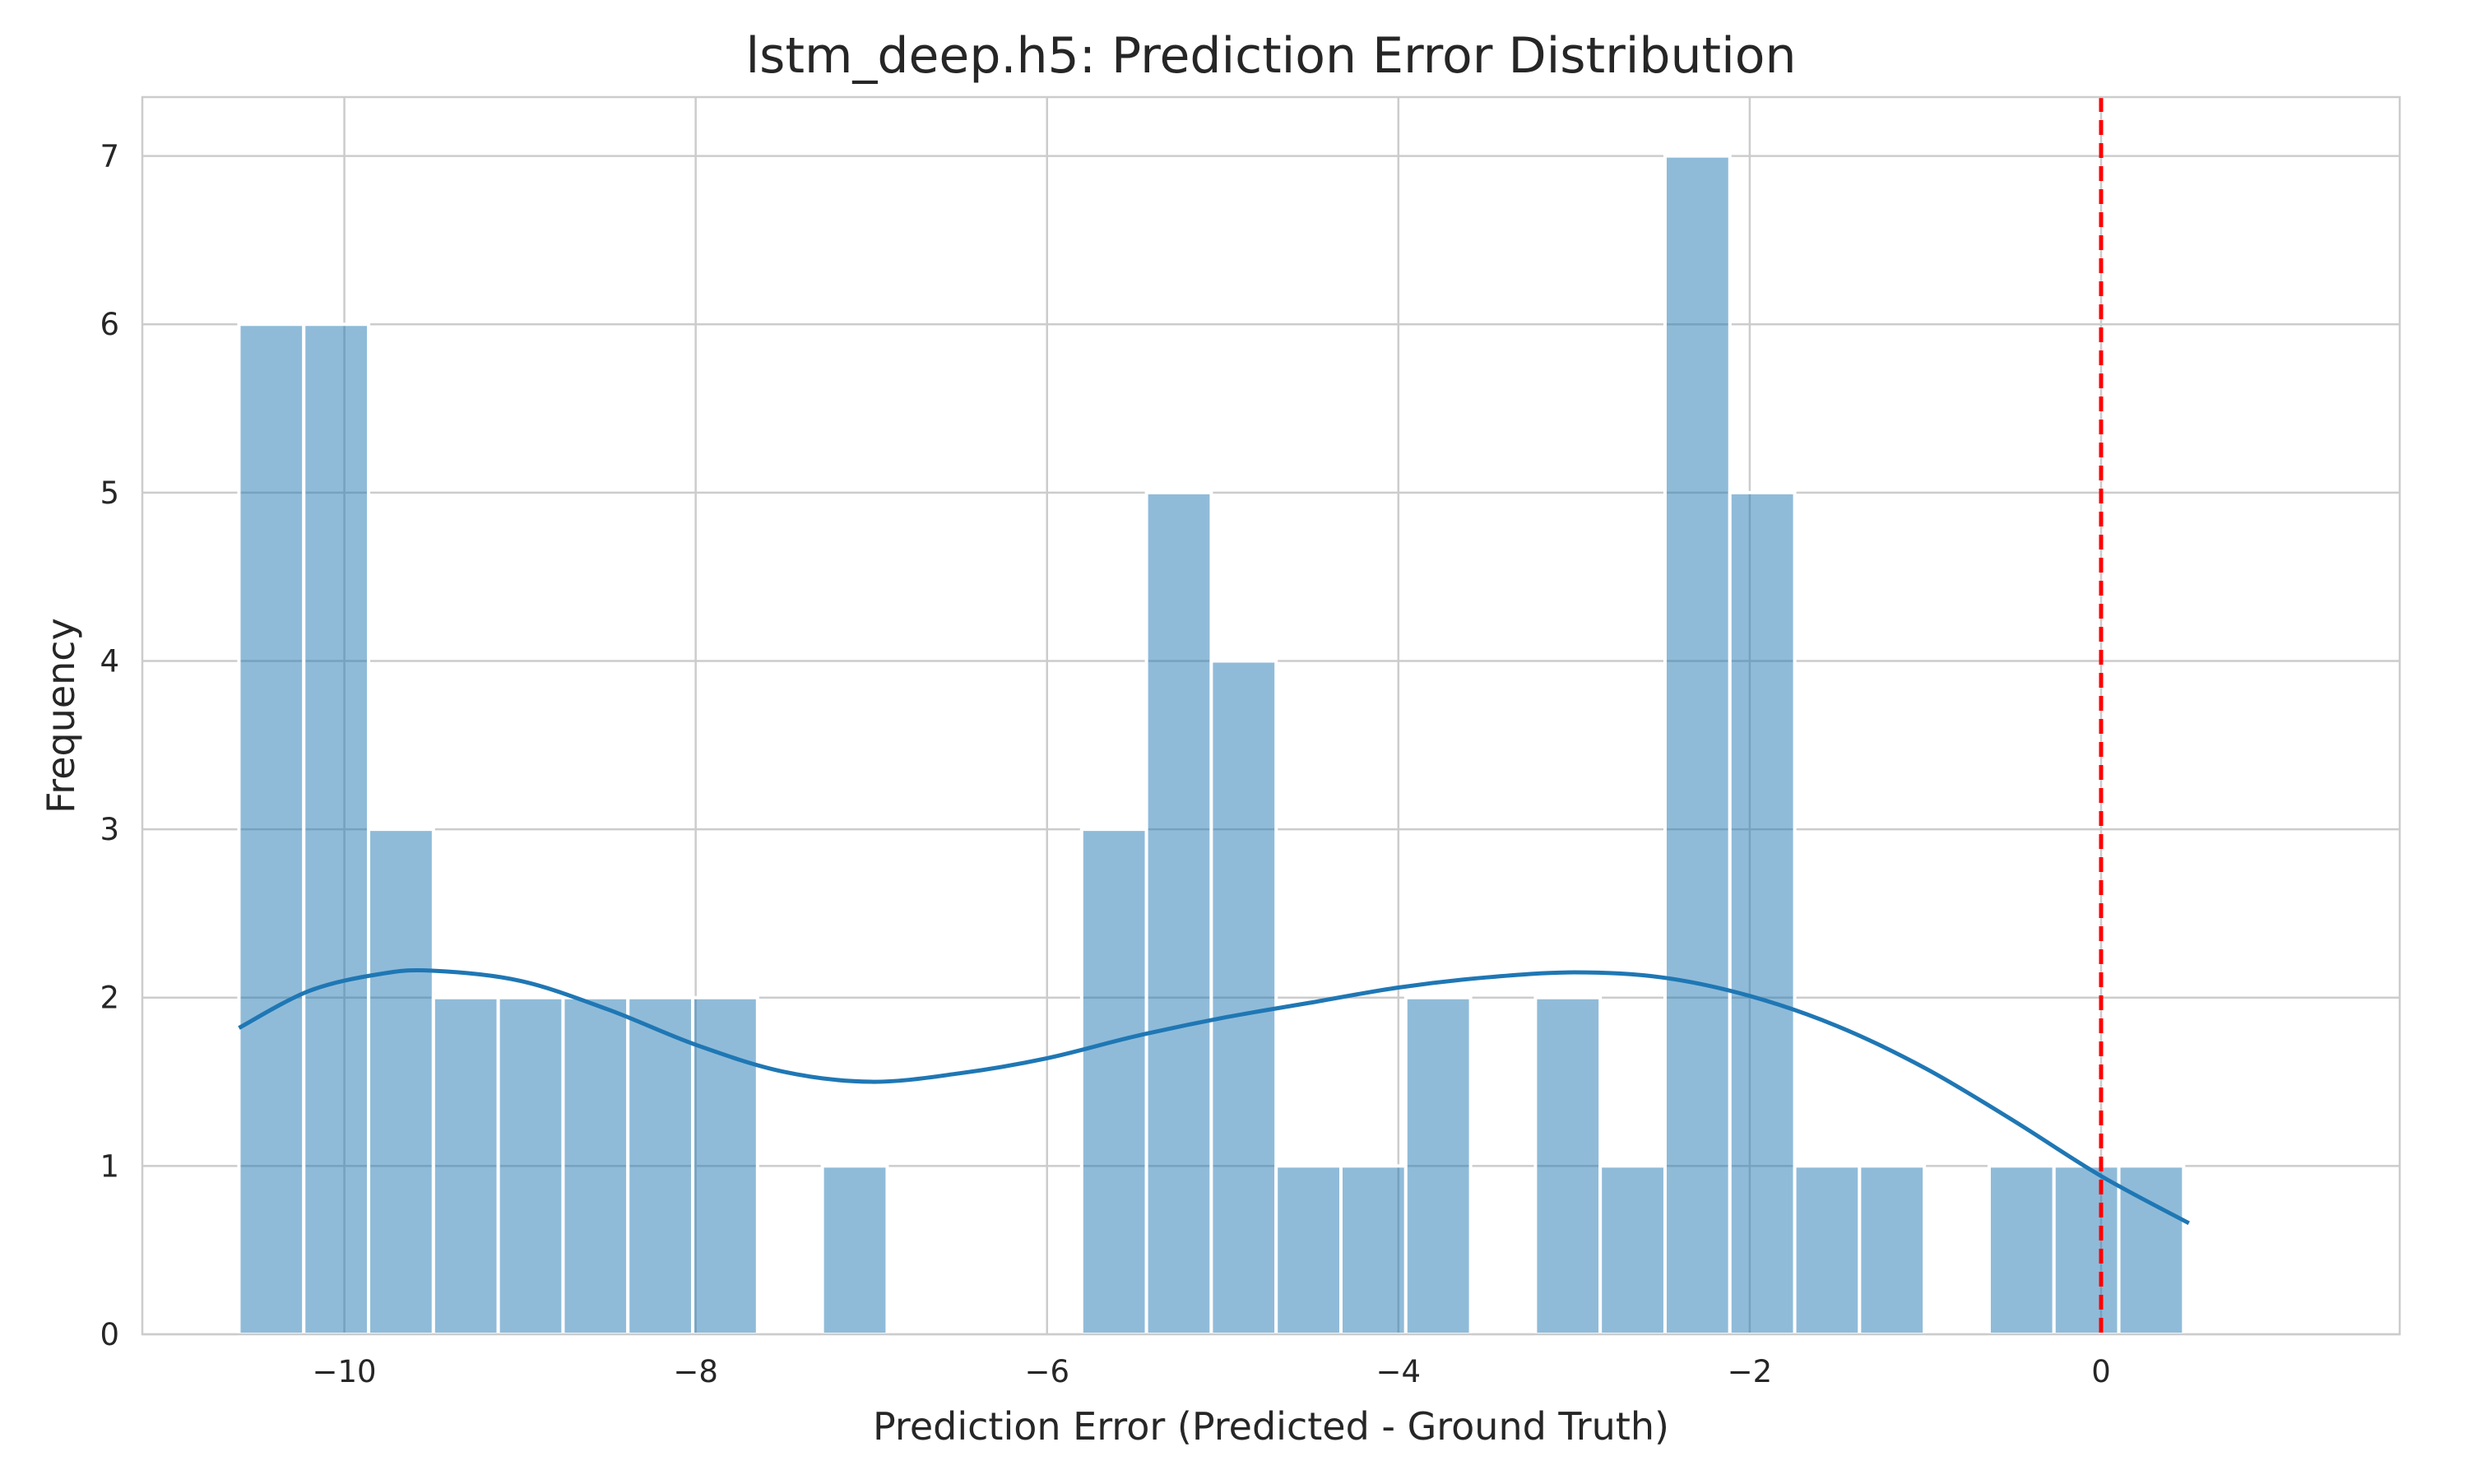 This screenshot has height=1484, width=2468. What do you see at coordinates (109, 661) in the screenshot?
I see `y-tick-label: 4` at bounding box center [109, 661].